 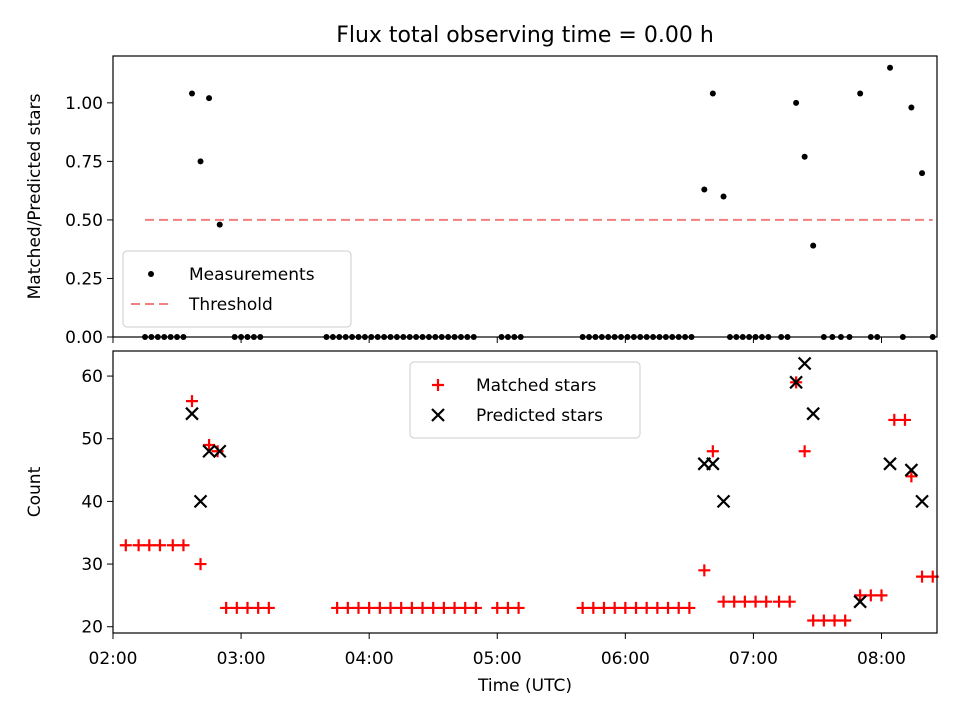 I want to click on ratio-legend-box, so click(x=237, y=289).